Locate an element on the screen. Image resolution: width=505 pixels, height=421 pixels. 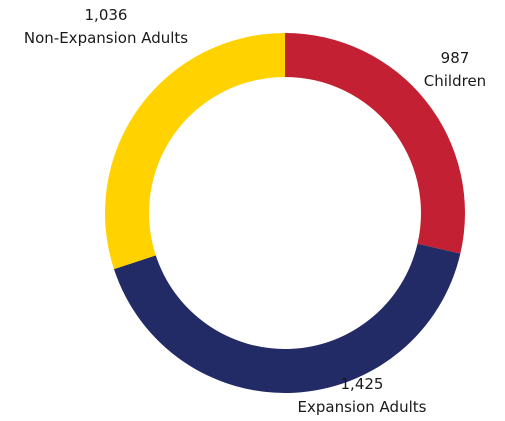
slice-label-expansion-adults: Expansion Adults is located at coordinates (362, 407).